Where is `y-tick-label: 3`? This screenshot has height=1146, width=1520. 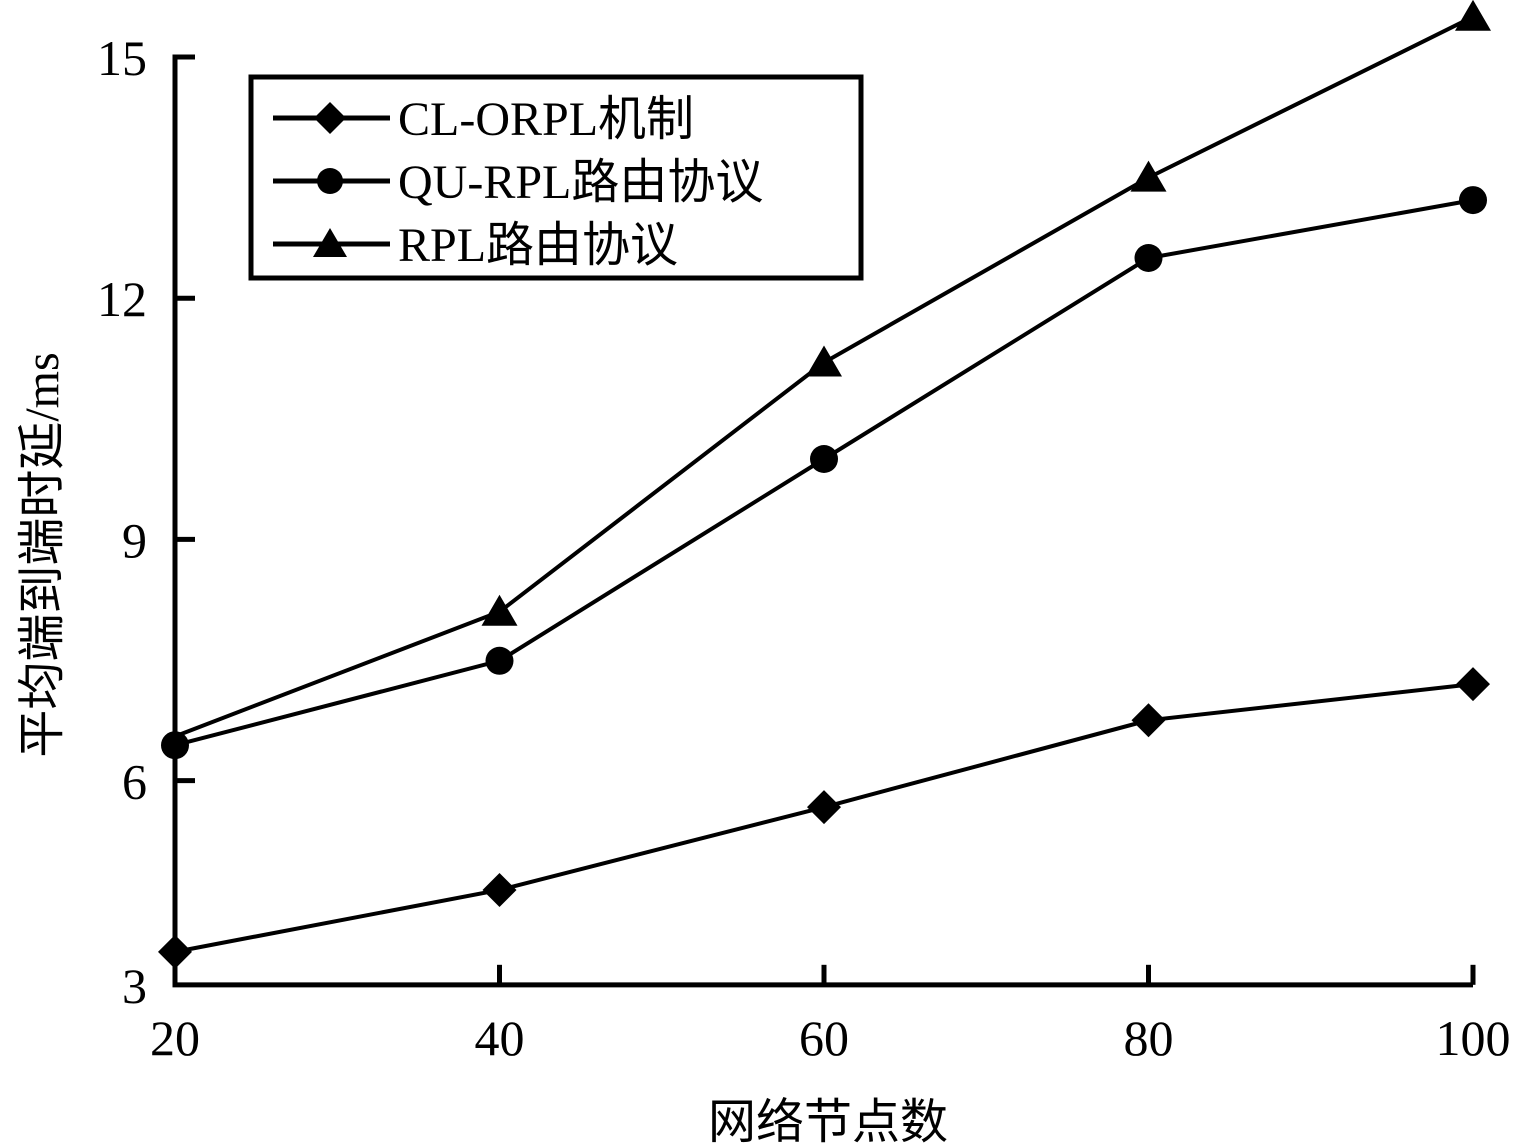 y-tick-label: 3 is located at coordinates (134, 986).